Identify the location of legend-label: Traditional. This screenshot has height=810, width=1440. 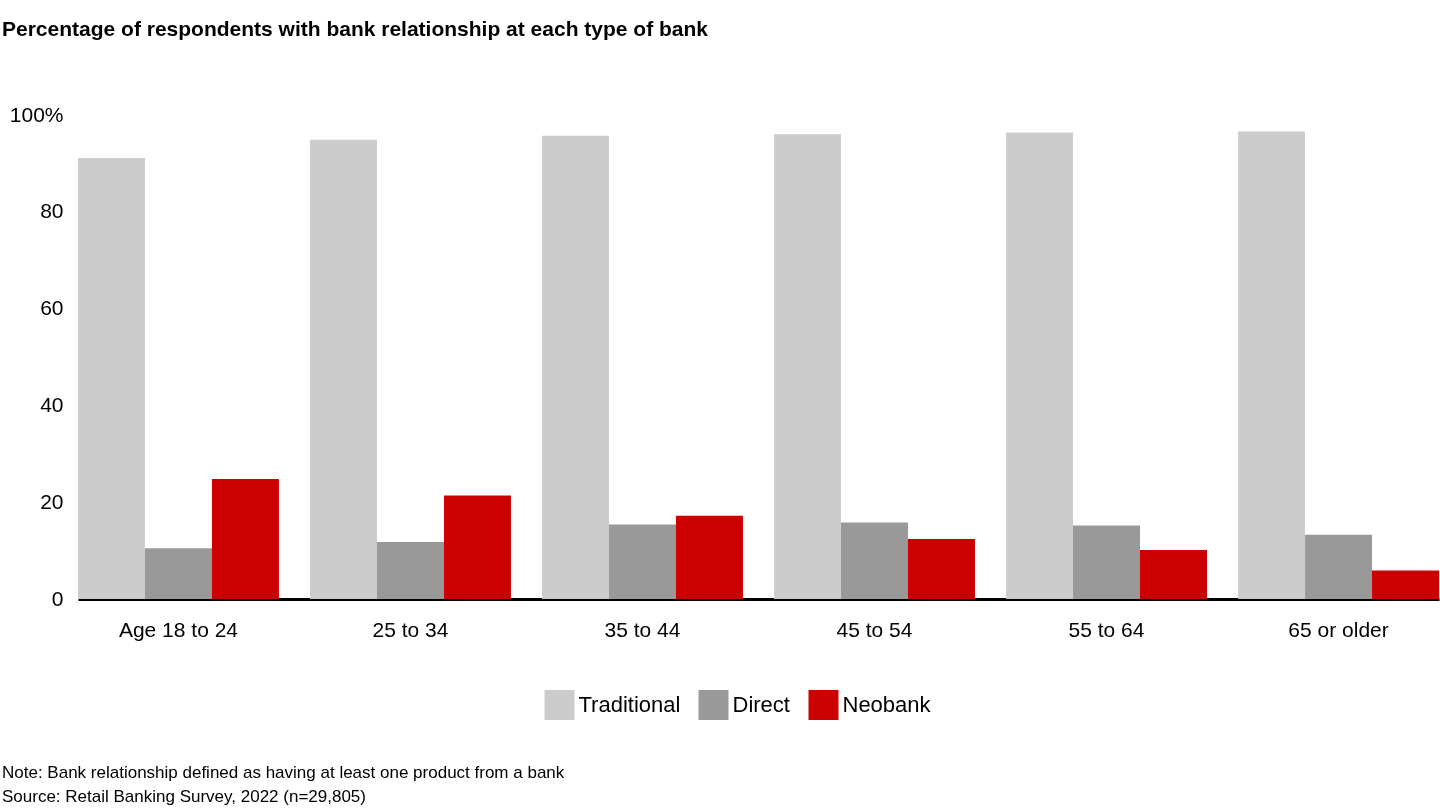
(629, 704).